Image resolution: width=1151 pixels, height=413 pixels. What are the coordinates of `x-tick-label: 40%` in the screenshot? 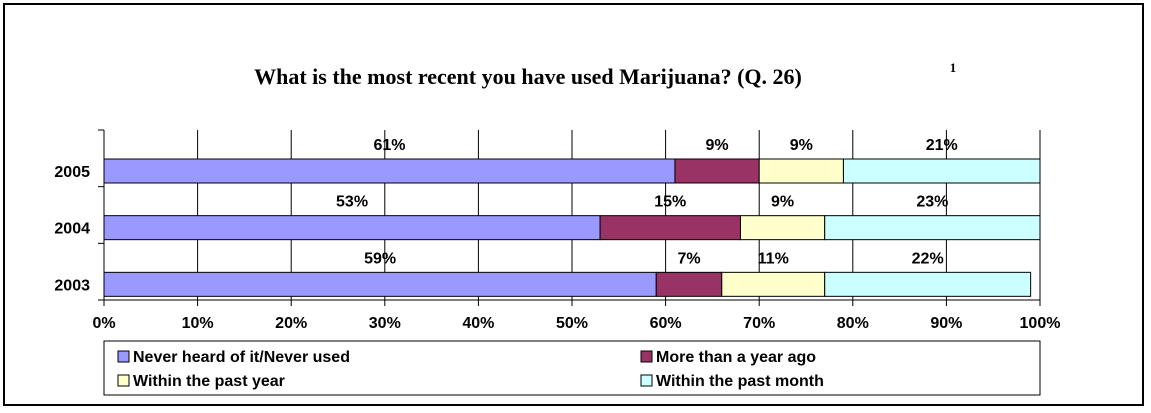 It's located at (478, 323).